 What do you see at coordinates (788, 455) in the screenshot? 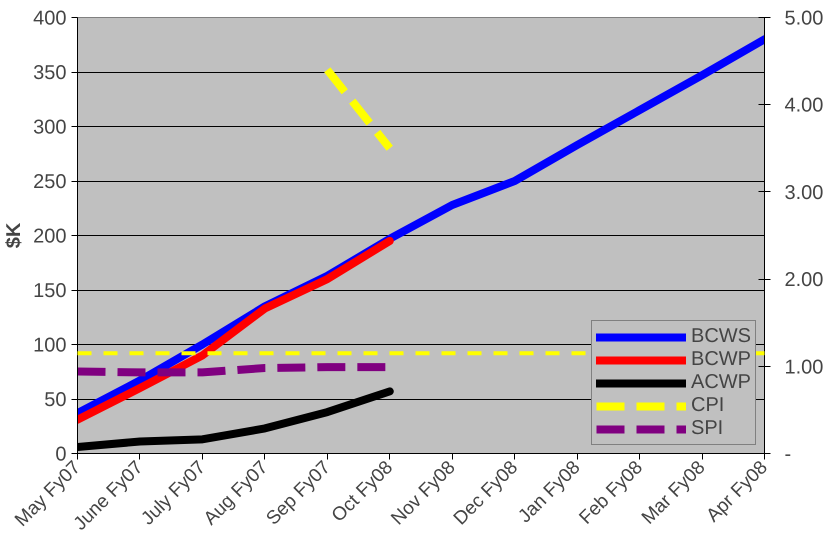
I see `y2-tick-label: -` at bounding box center [788, 455].